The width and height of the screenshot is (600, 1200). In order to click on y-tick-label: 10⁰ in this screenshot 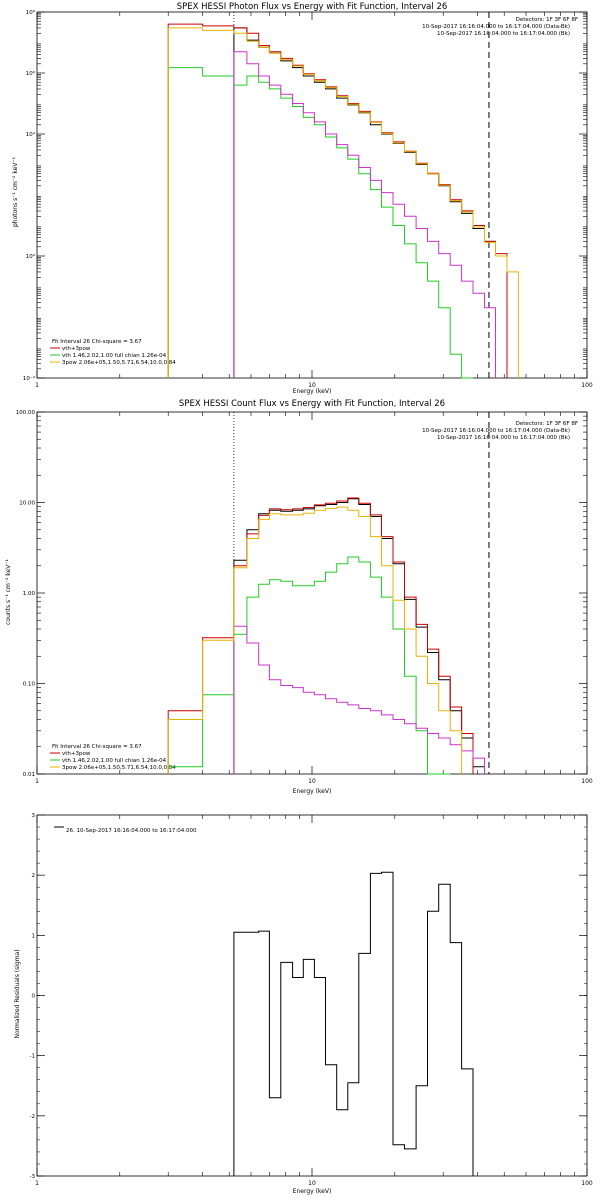, I will do `click(31, 256)`.